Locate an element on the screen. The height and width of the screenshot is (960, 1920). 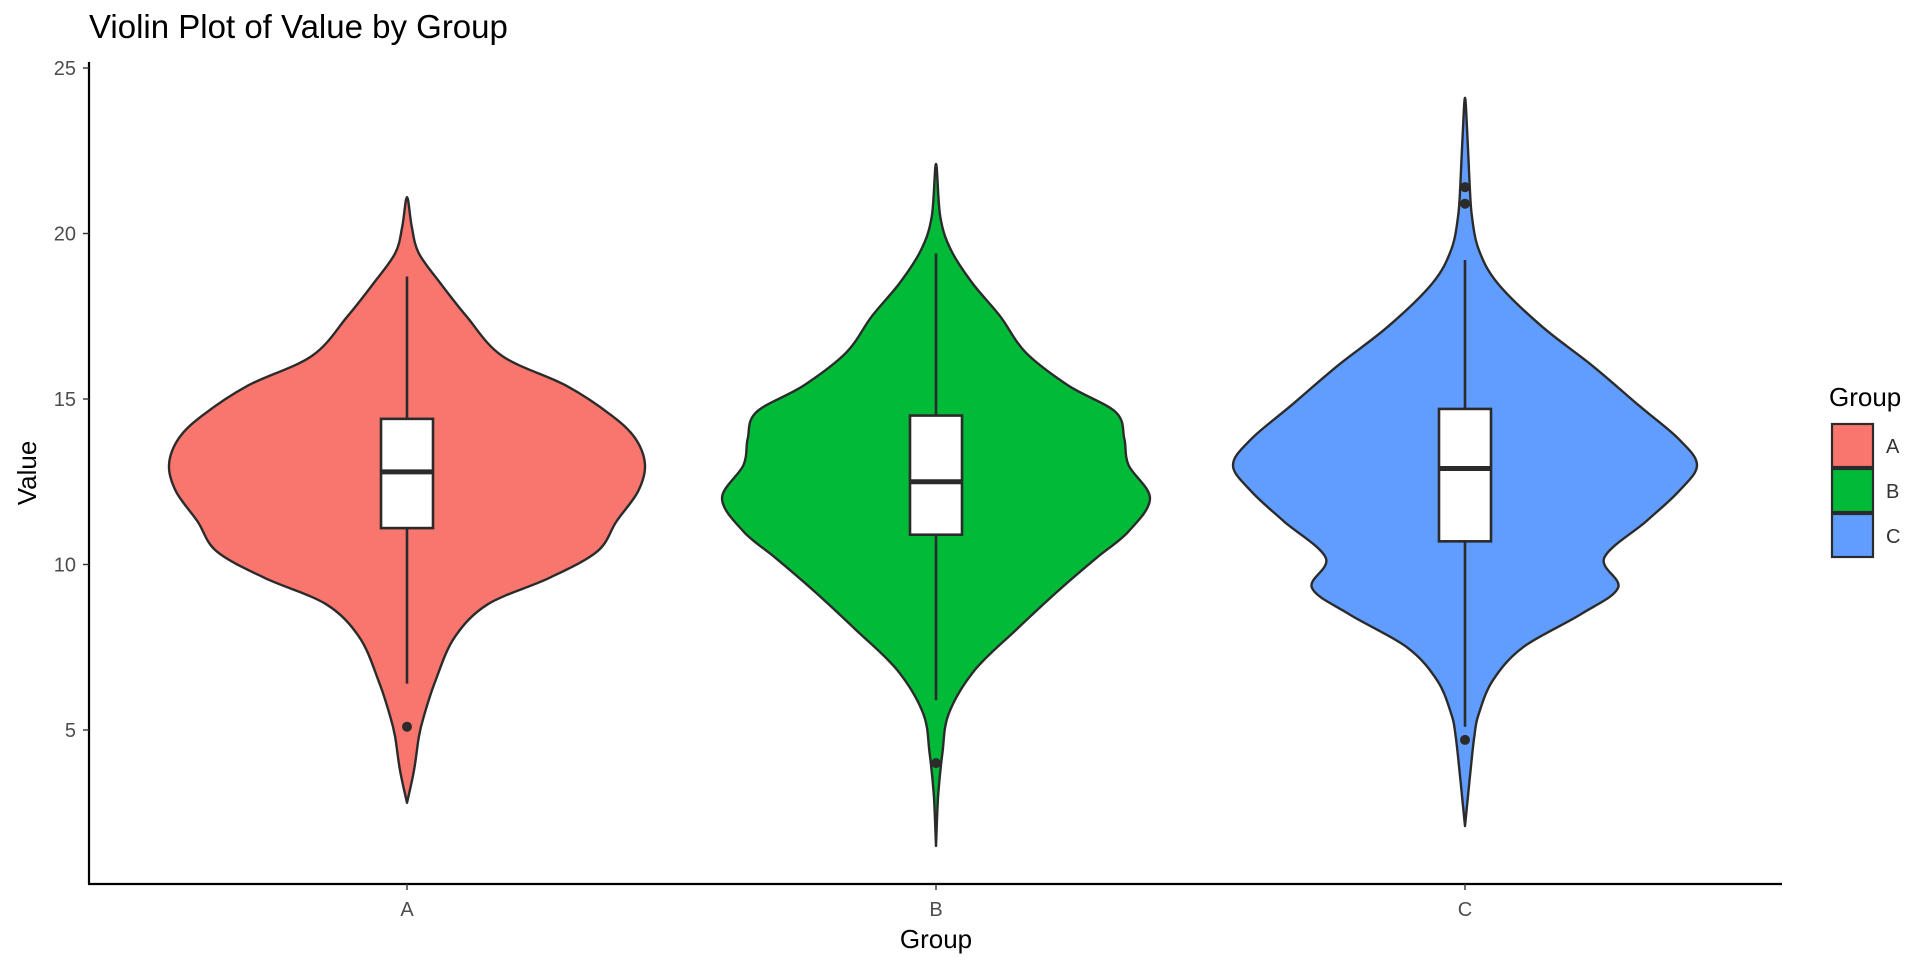
legend: Group A B C is located at coordinates (1865, 470).